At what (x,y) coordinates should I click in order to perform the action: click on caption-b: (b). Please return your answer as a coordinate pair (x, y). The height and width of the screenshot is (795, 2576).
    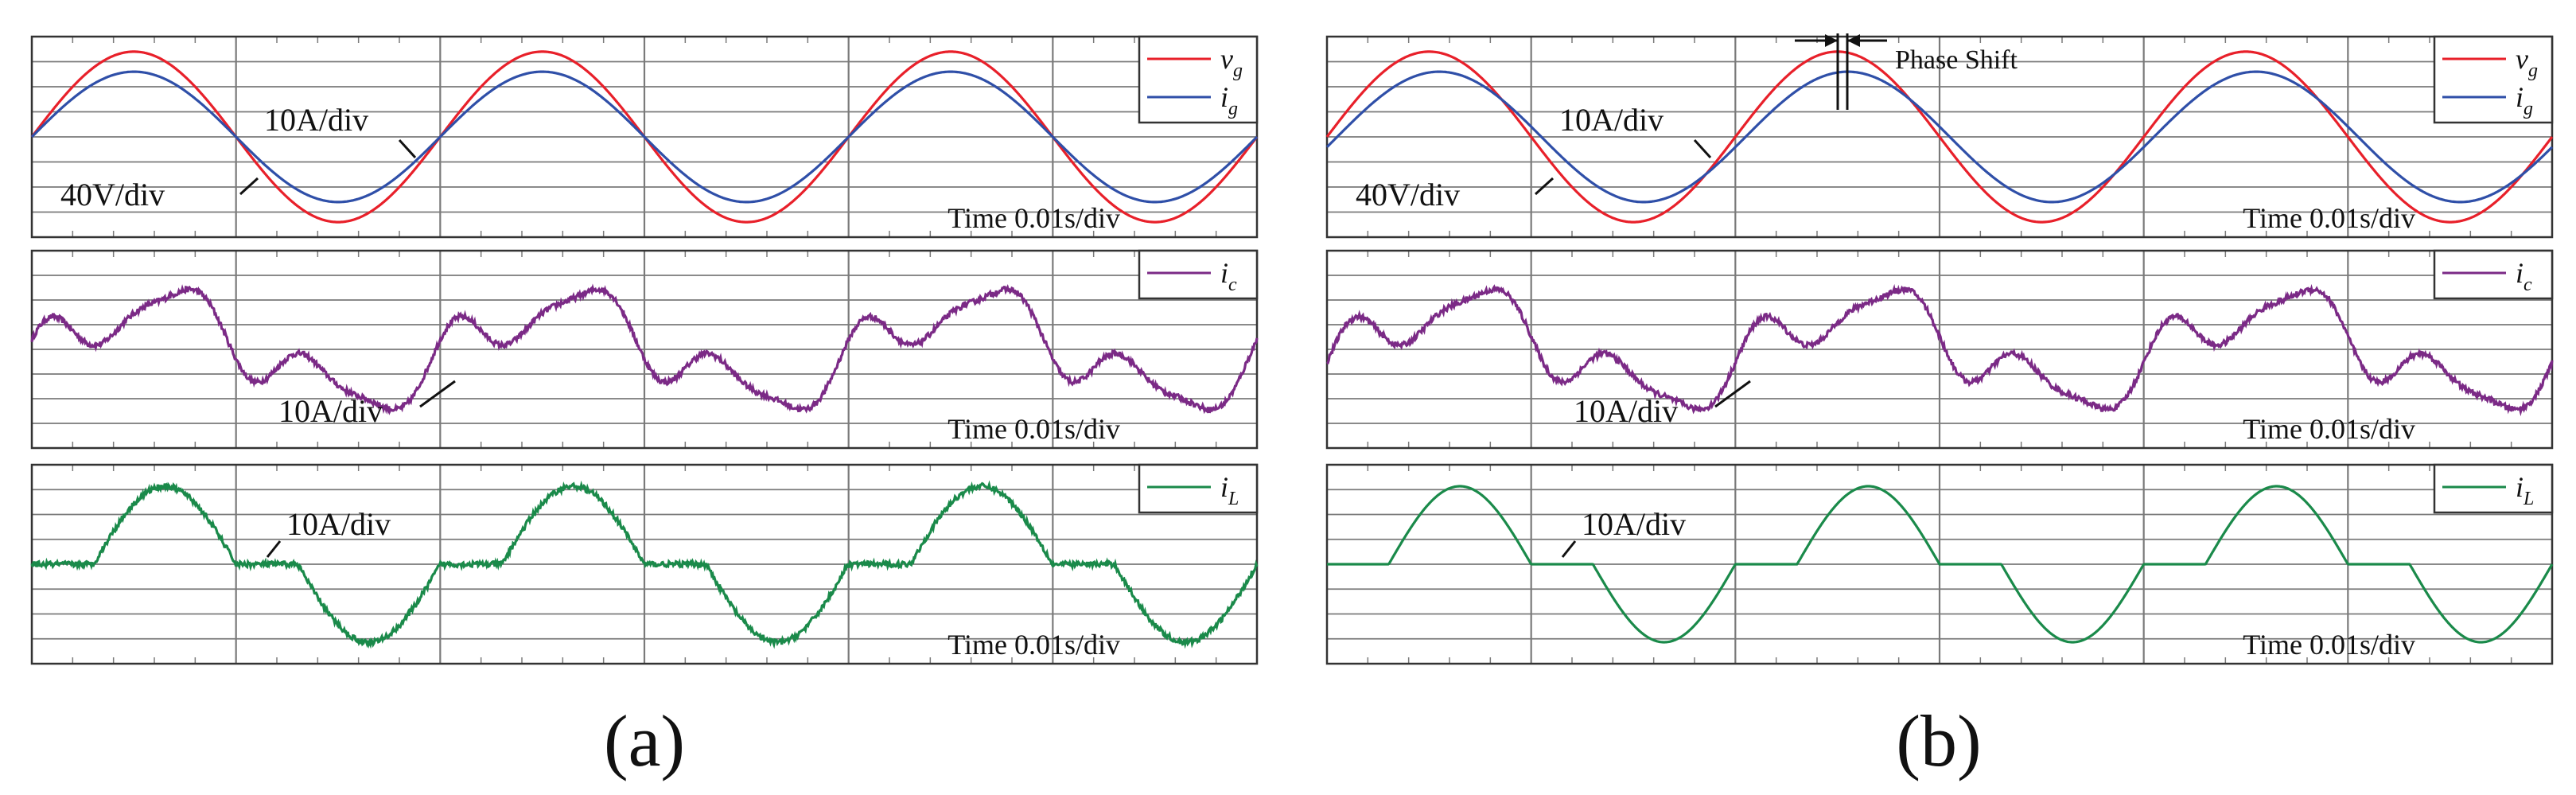
    Looking at the image, I should click on (1939, 740).